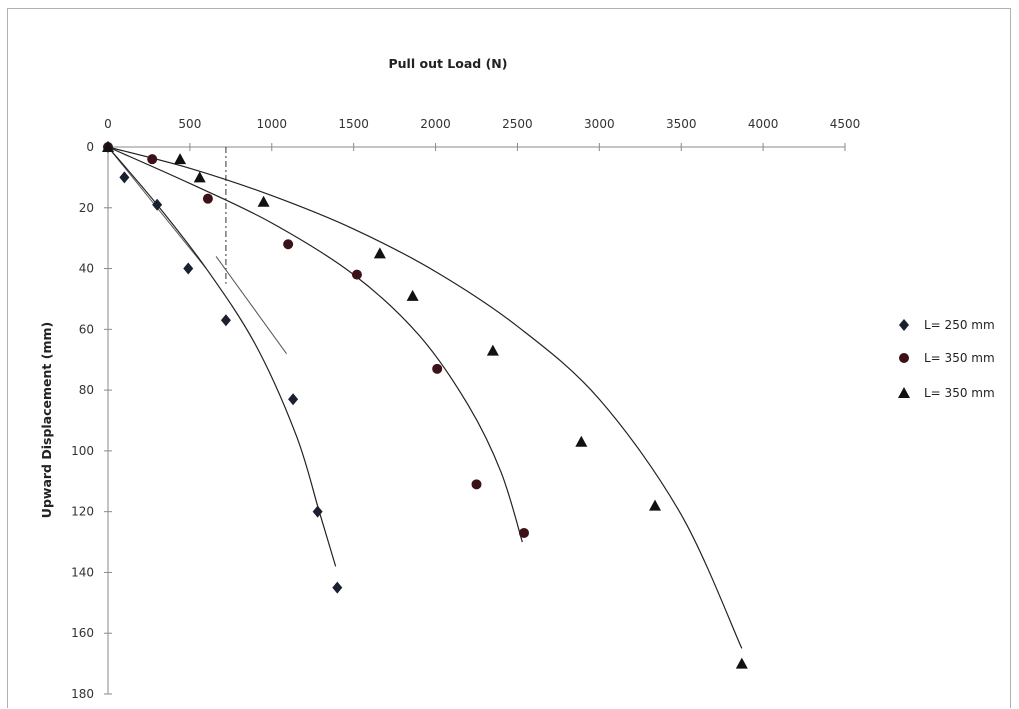 This screenshot has width=1019, height=709. Describe the element at coordinates (86, 269) in the screenshot. I see `y-tick-label: 40` at that location.